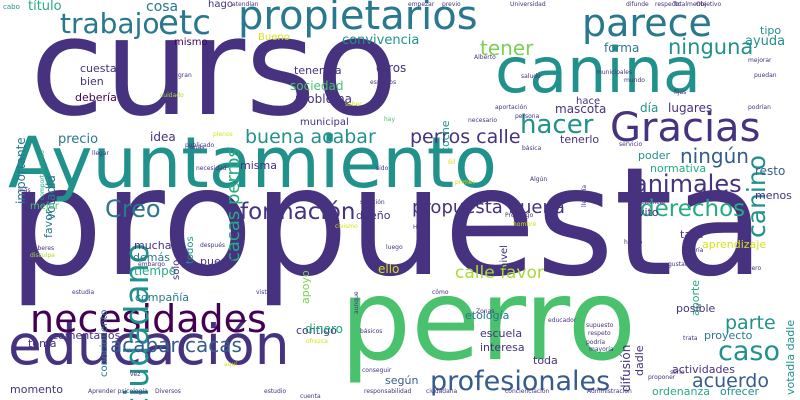 The height and width of the screenshot is (400, 800). I want to click on word-municipales: municipales, so click(614, 72).